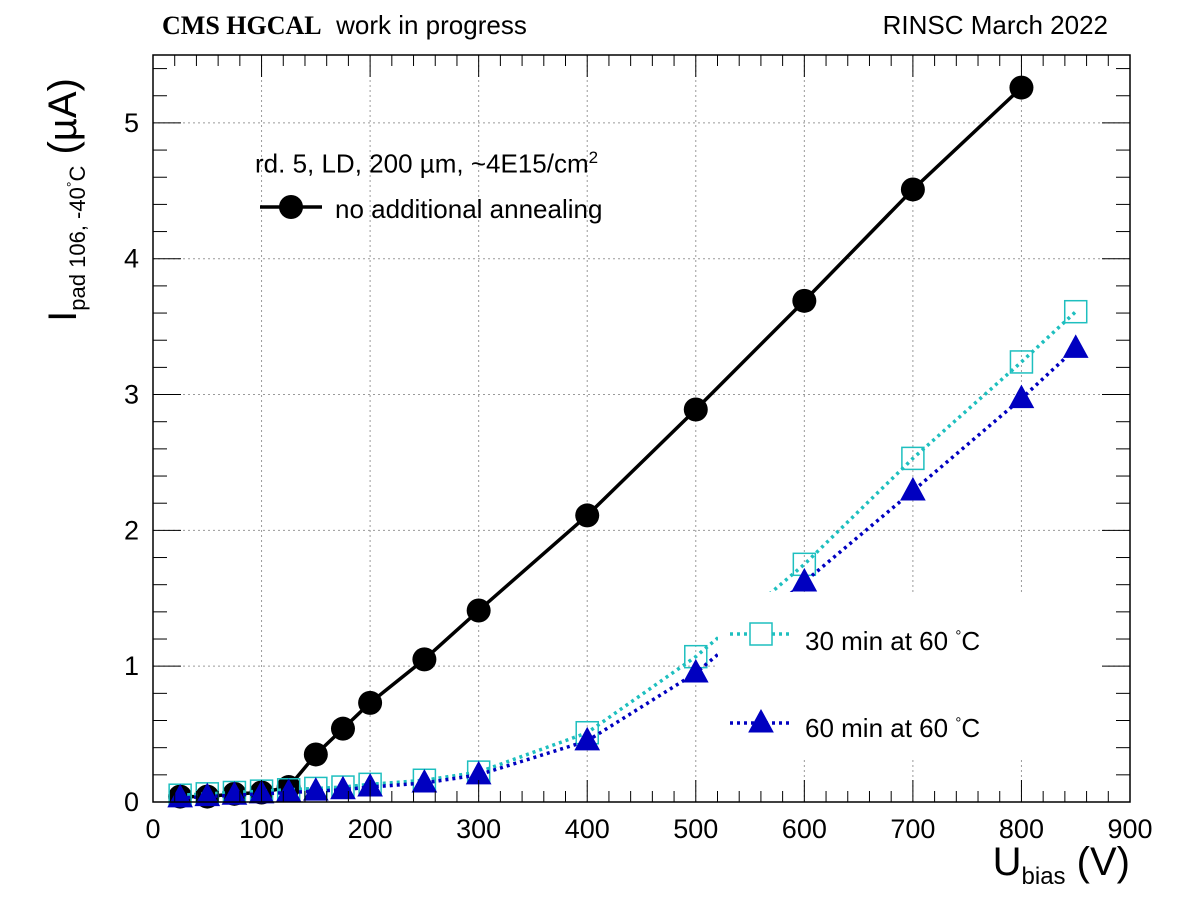 Image resolution: width=1200 pixels, height=900 pixels. What do you see at coordinates (63, 116) in the screenshot?
I see `y-label-unit: (µA)` at bounding box center [63, 116].